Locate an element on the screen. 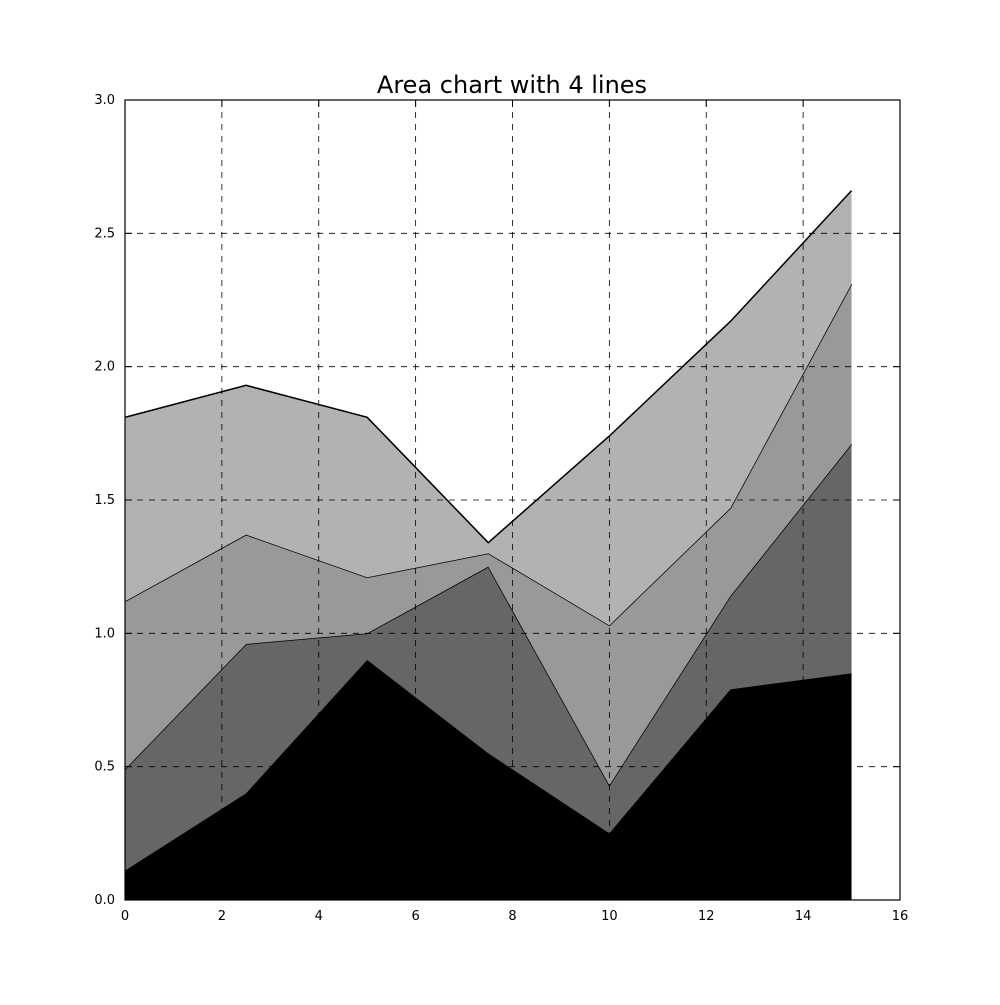 This screenshot has height=1005, width=1000. y-tick-label: 3.0 is located at coordinates (104, 100).